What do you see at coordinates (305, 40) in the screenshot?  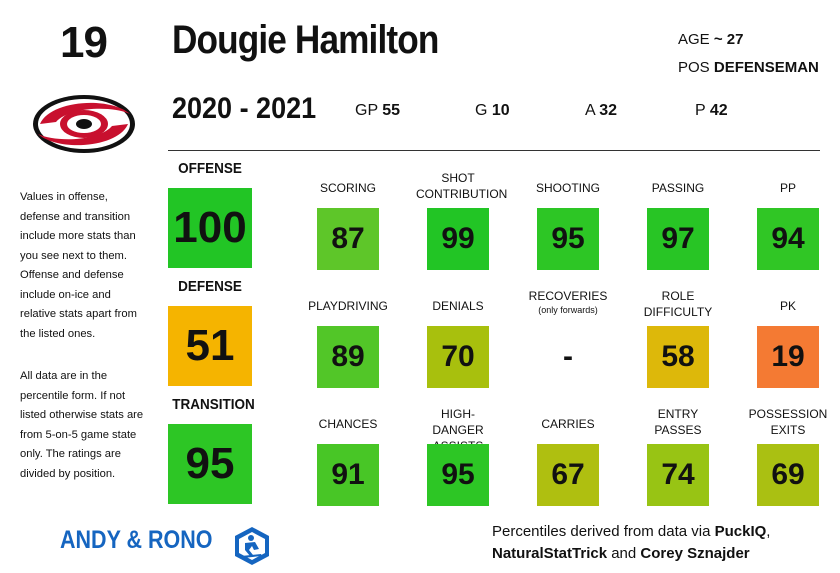 I see `player-name: Dougie Hamilton` at bounding box center [305, 40].